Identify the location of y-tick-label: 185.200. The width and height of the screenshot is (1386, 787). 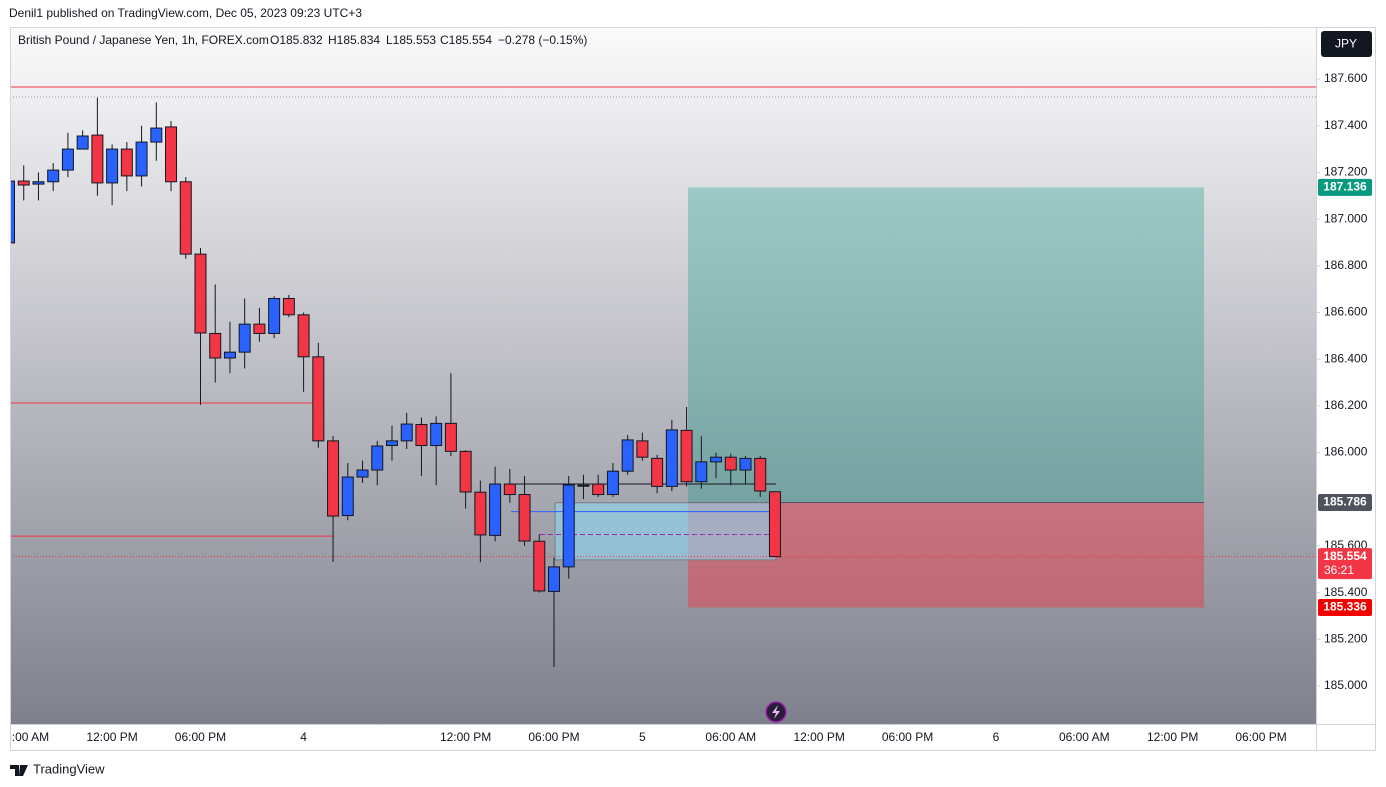
(1346, 638).